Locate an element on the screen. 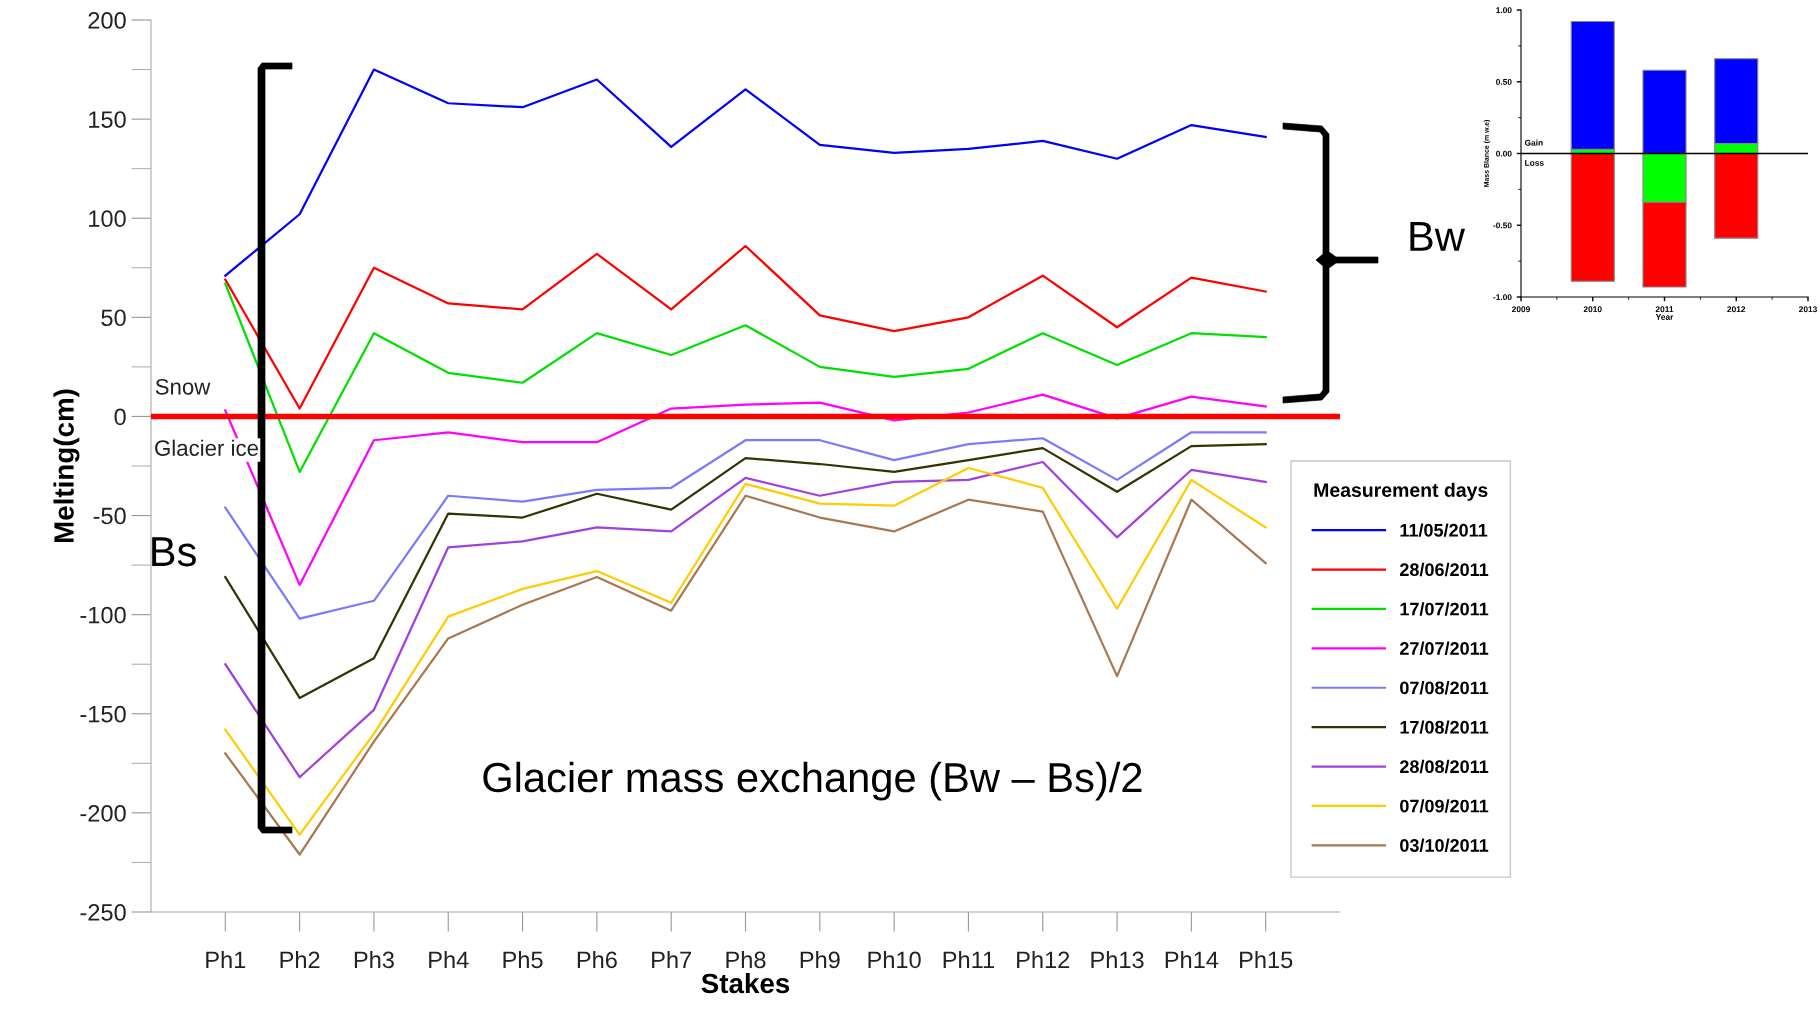  y-tick-label: 200 is located at coordinates (107, 20).